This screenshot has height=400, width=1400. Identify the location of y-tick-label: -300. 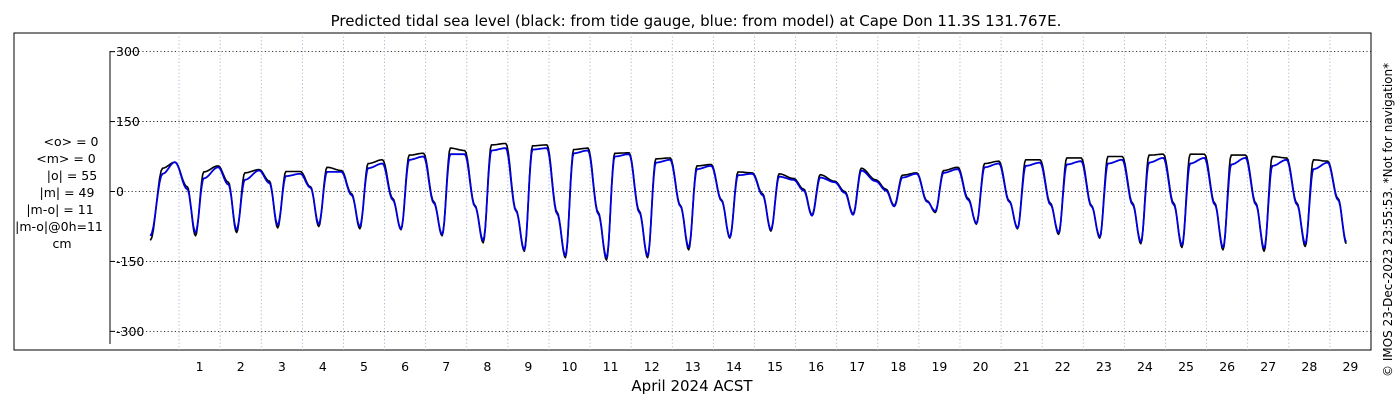
(130, 331).